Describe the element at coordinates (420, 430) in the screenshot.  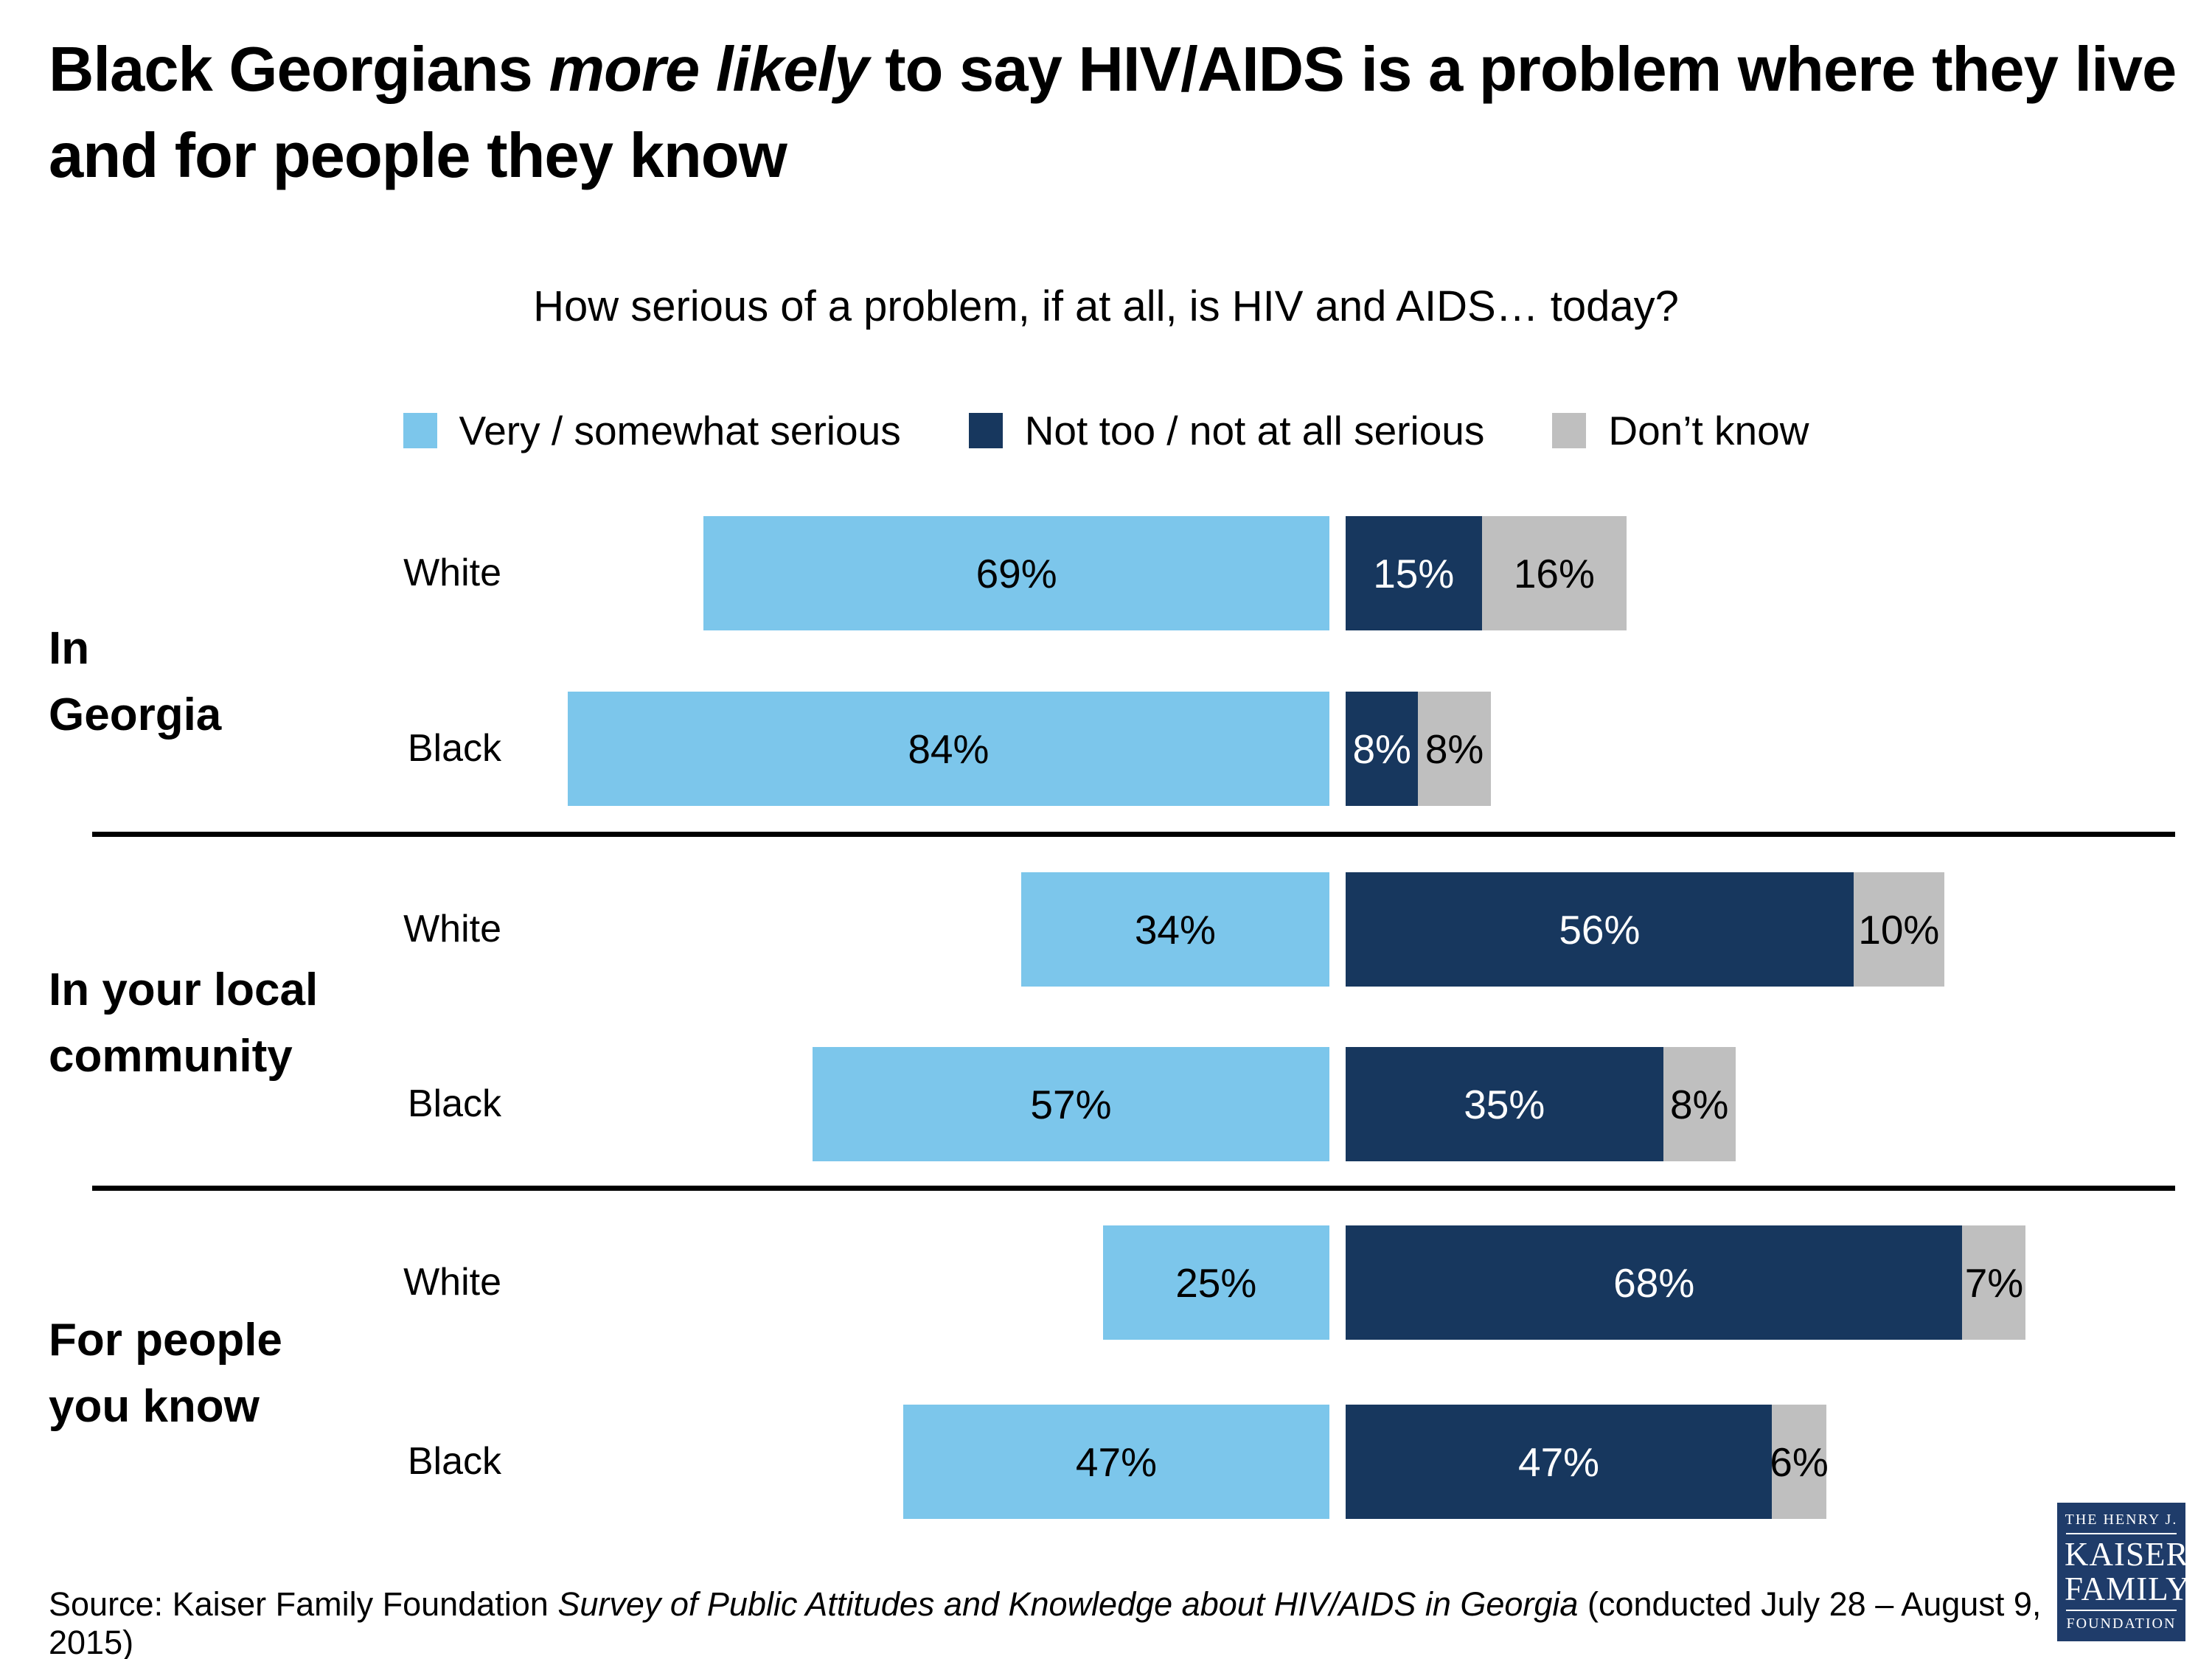
I see `legend-swatch-light-blue-icon` at that location.